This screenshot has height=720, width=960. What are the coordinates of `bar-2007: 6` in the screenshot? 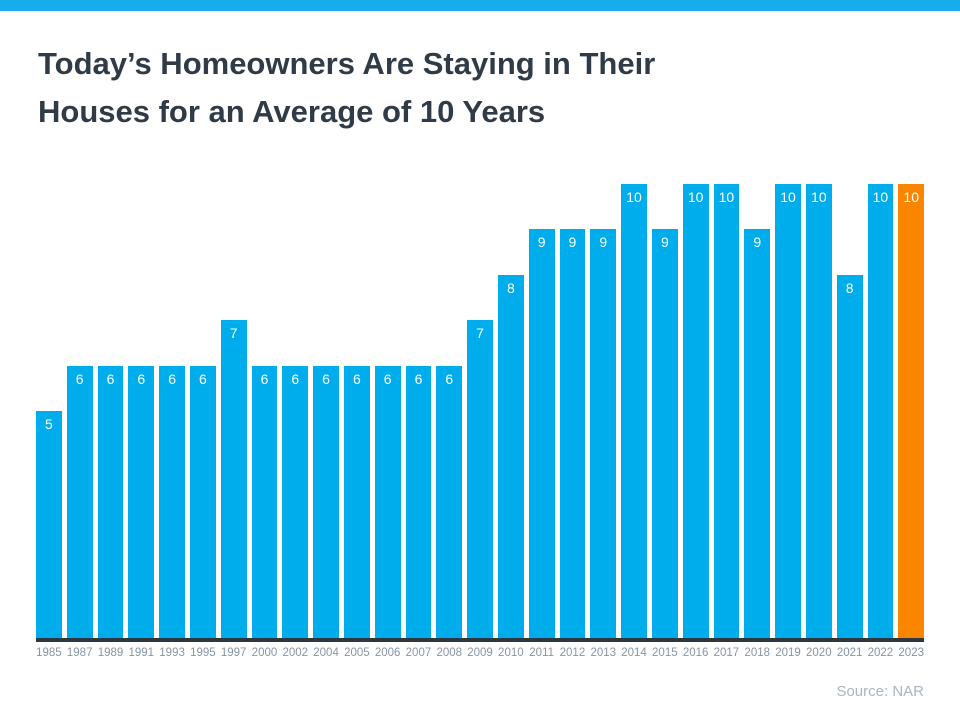 It's located at (418, 502).